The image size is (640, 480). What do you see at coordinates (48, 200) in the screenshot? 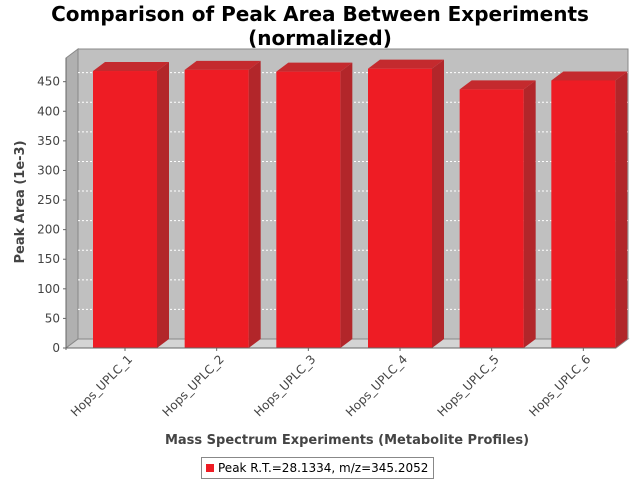
I see `y-tick-label: 250` at bounding box center [48, 200].